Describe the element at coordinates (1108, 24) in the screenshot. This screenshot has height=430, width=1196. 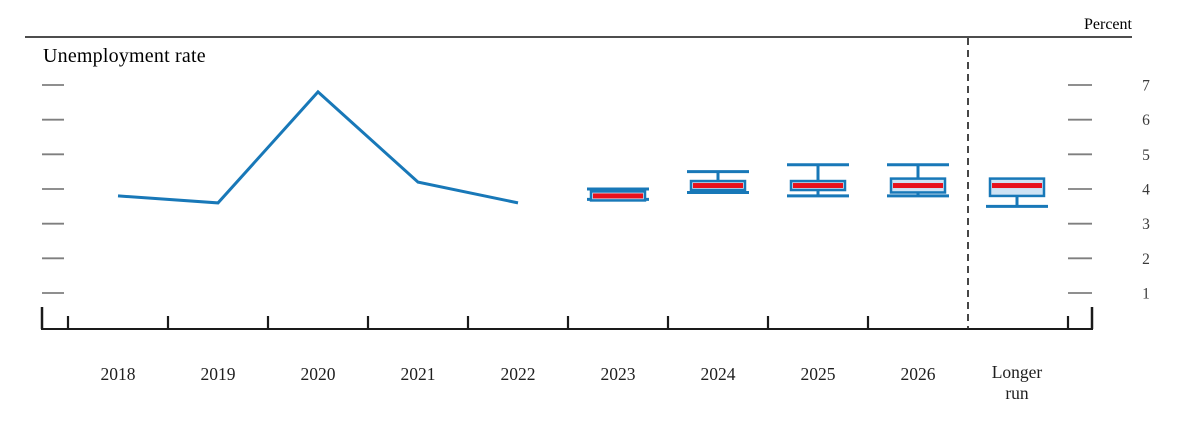
I see `y-axis-unit-label: Percent` at that location.